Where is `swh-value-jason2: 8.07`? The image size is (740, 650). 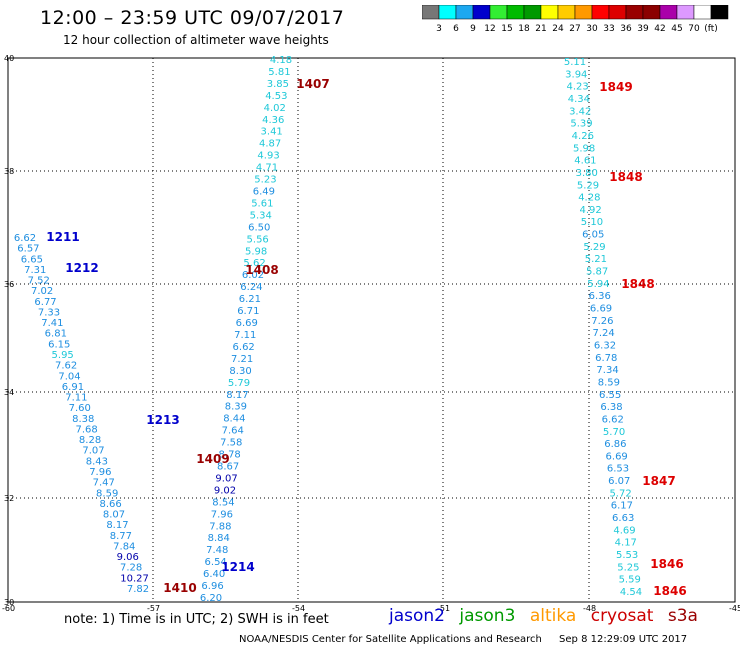 swh-value-jason2: 8.07 is located at coordinates (114, 515).